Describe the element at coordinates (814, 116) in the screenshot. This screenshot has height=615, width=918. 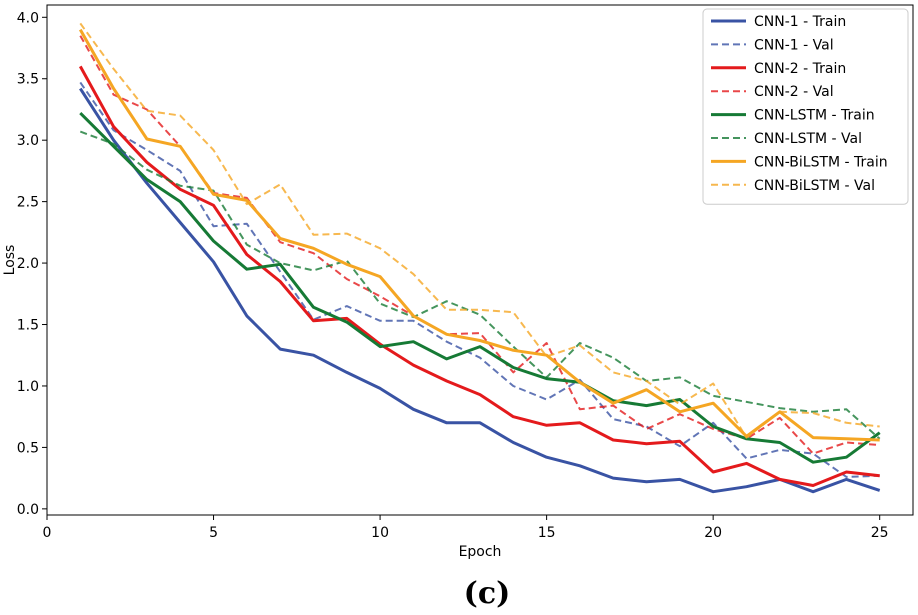
I see `legend-label: CNN-LSTM - Train` at that location.